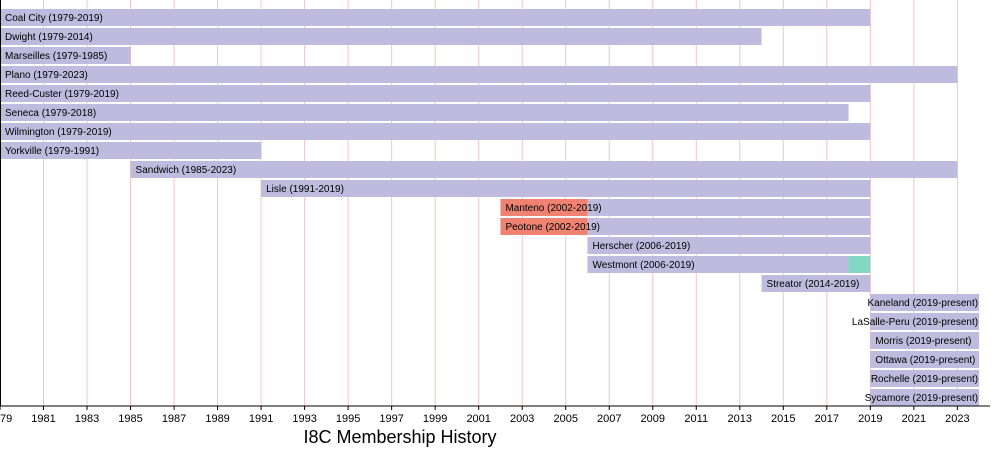 The width and height of the screenshot is (1000, 455). Describe the element at coordinates (957, 419) in the screenshot. I see `x-tick-label: 2023` at that location.